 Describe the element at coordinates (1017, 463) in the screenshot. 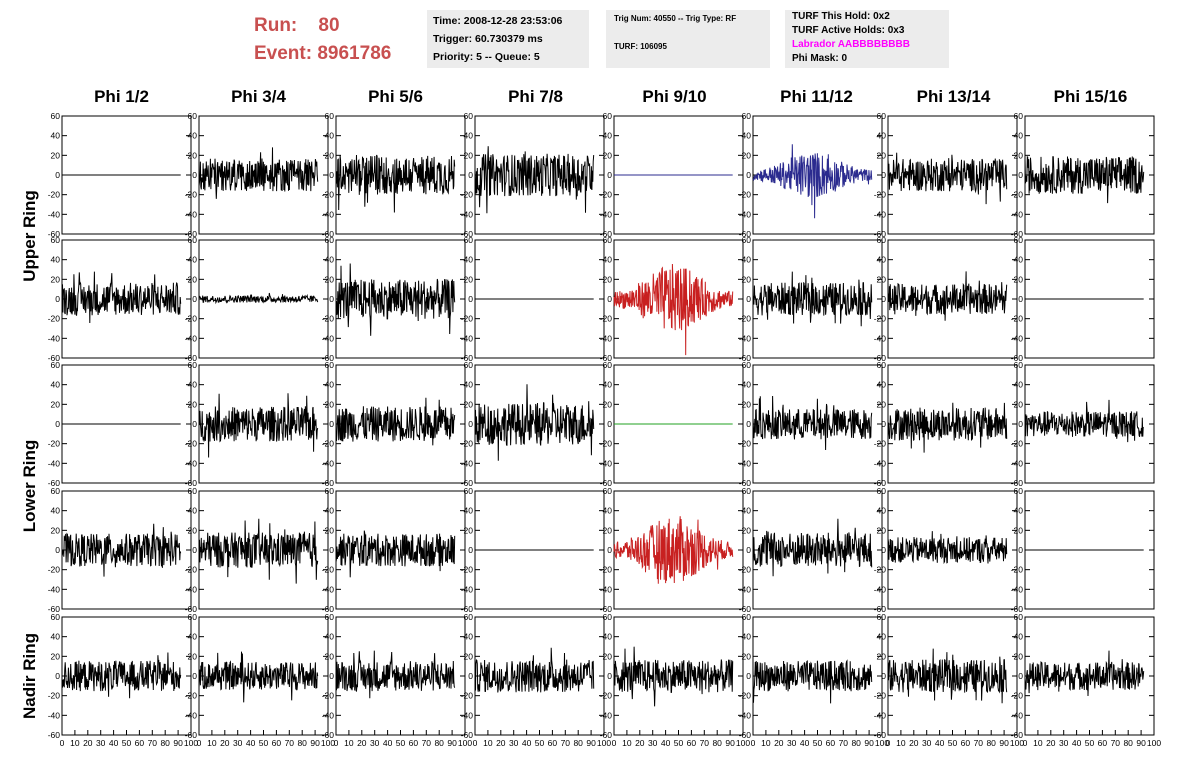

I see `panel-r3-c8-ytick-label: -40` at that location.